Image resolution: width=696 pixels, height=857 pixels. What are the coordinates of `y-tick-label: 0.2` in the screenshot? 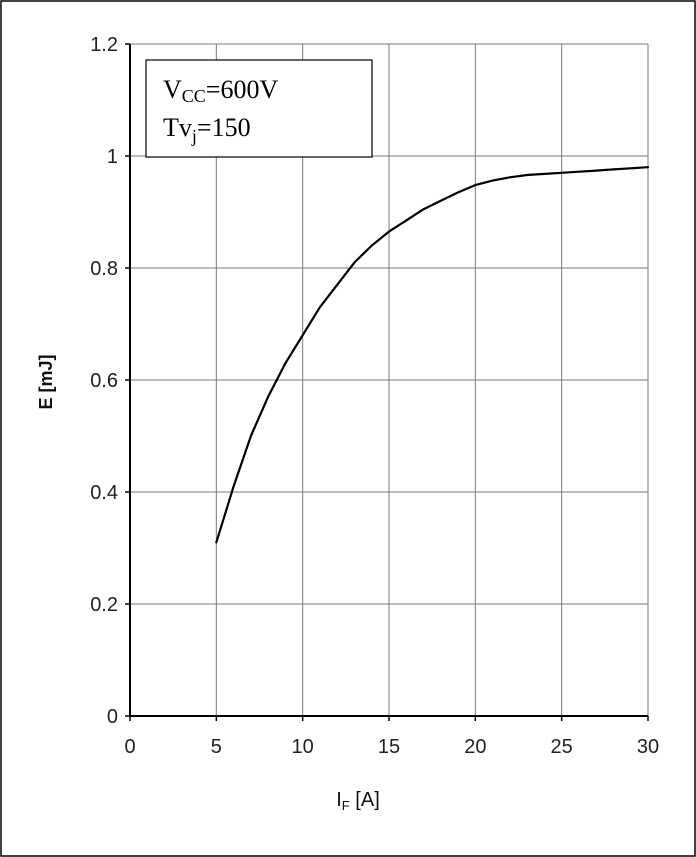 It's located at (104, 605).